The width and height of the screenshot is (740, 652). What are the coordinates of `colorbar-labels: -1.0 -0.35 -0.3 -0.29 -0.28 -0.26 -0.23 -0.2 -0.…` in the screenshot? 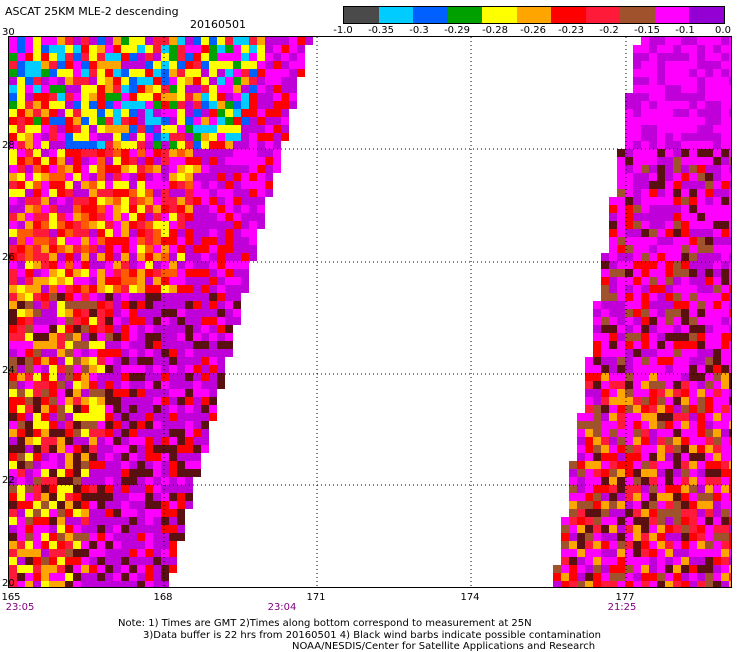 It's located at (530, 31).